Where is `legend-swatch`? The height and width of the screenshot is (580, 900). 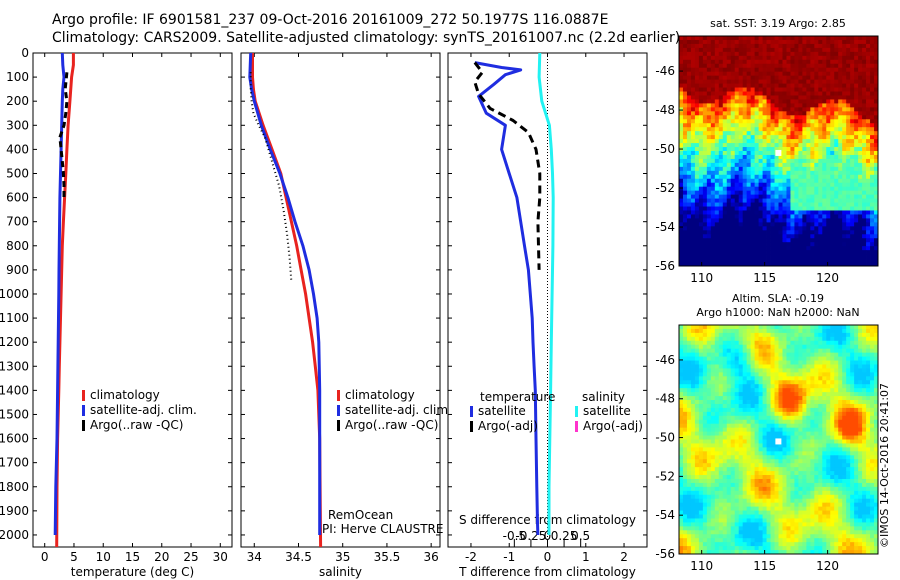
legend-swatch is located at coordinates (576, 411).